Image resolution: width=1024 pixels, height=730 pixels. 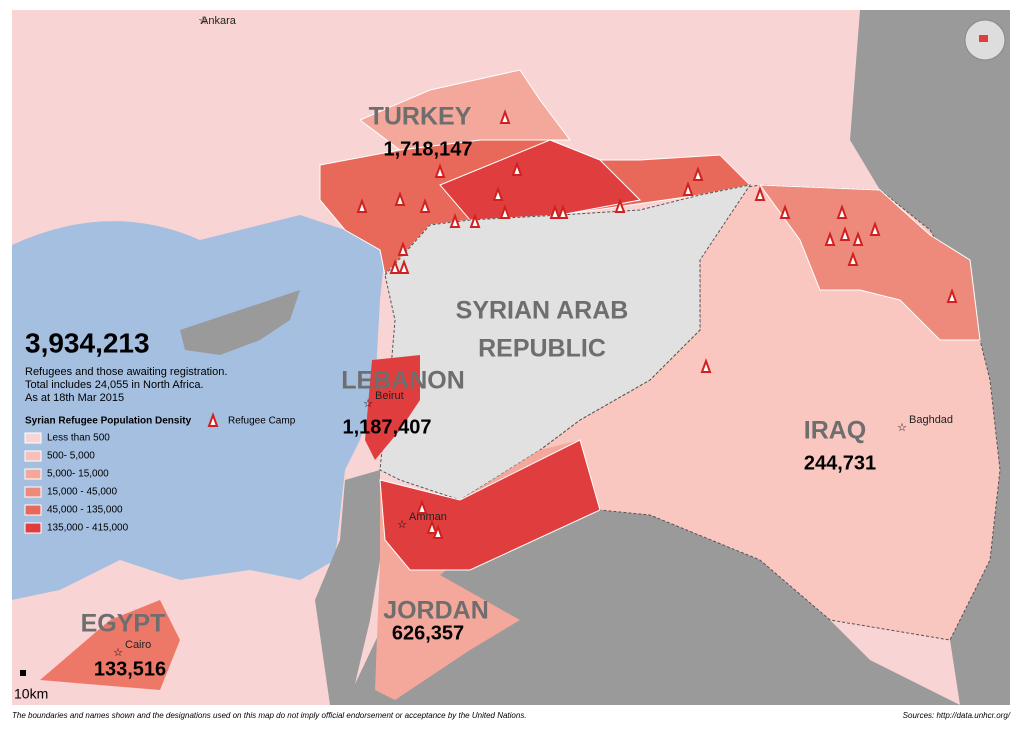 I want to click on total: 3,934,213, so click(x=87, y=342).